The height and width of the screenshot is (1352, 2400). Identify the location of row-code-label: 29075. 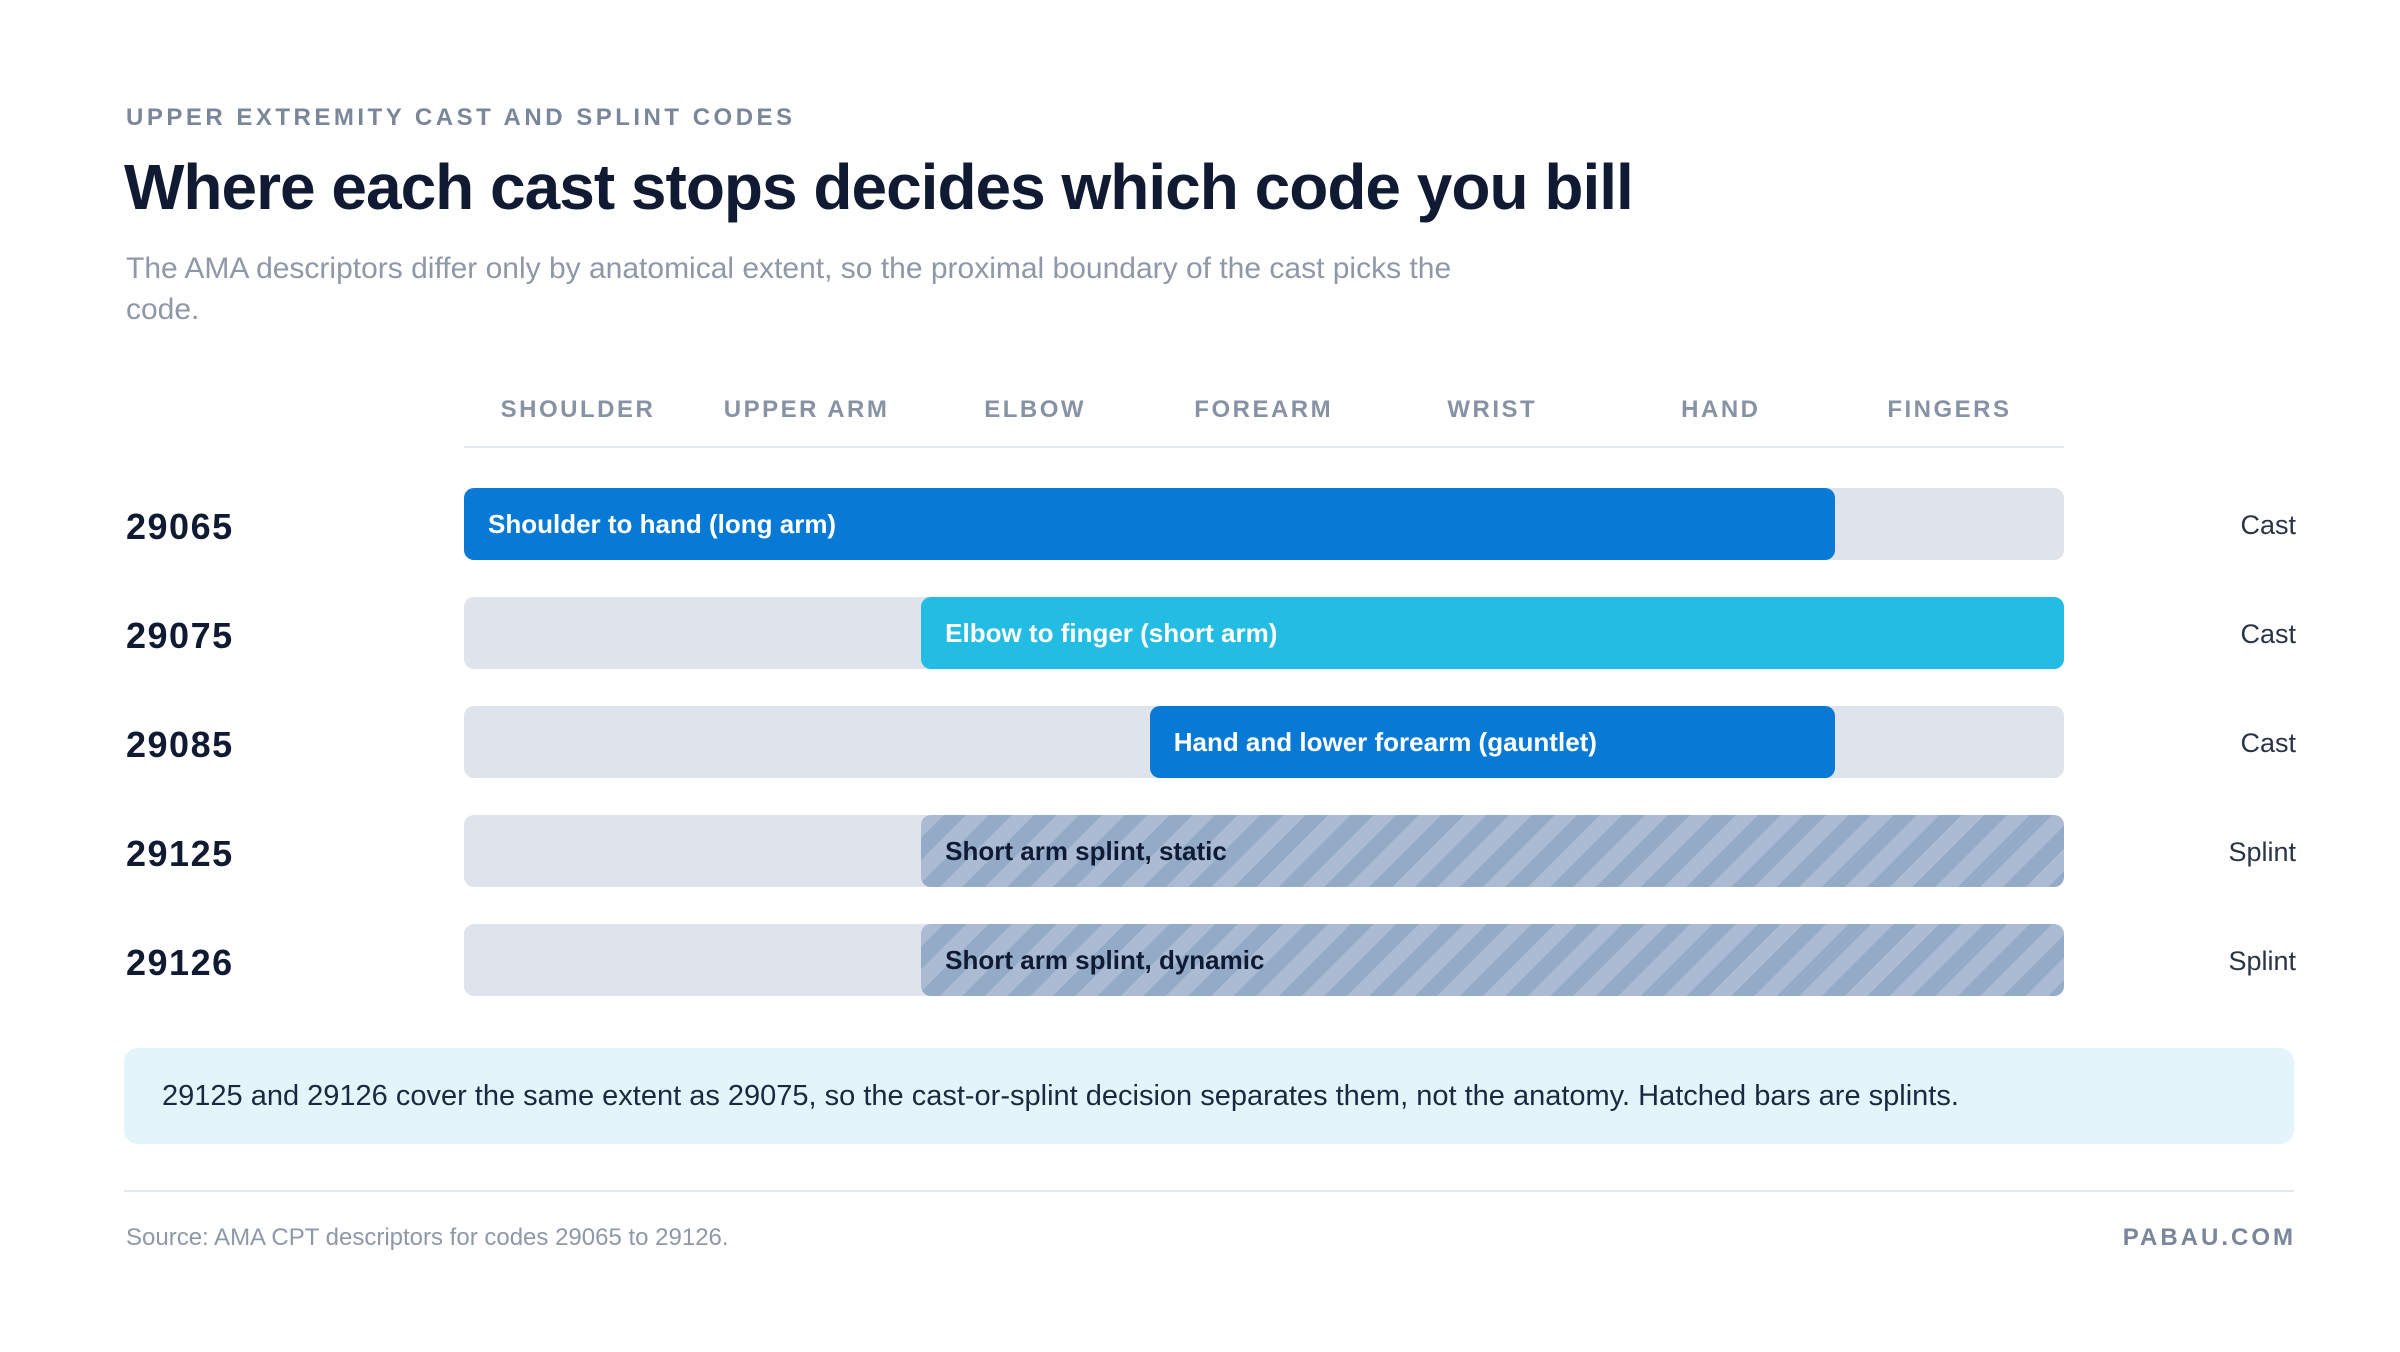
(180, 635).